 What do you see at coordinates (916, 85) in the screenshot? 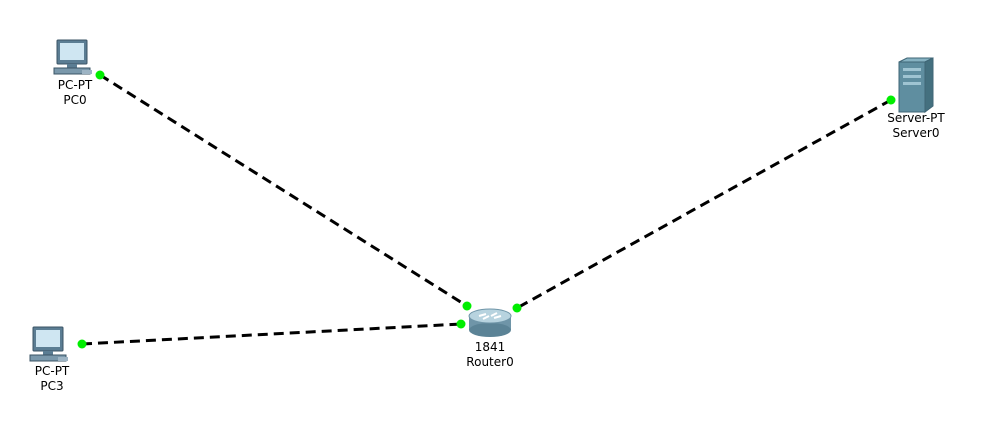
I see `server-icon` at bounding box center [916, 85].